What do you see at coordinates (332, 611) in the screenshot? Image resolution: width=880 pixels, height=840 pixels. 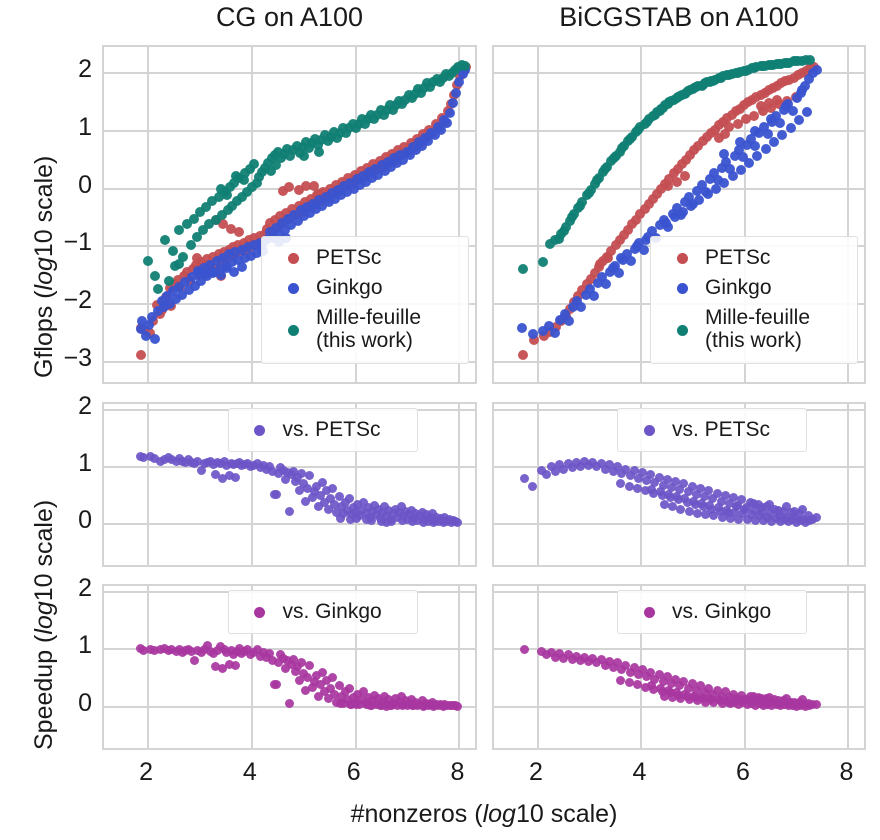 I see `legend-label: vs. Ginkgo` at bounding box center [332, 611].